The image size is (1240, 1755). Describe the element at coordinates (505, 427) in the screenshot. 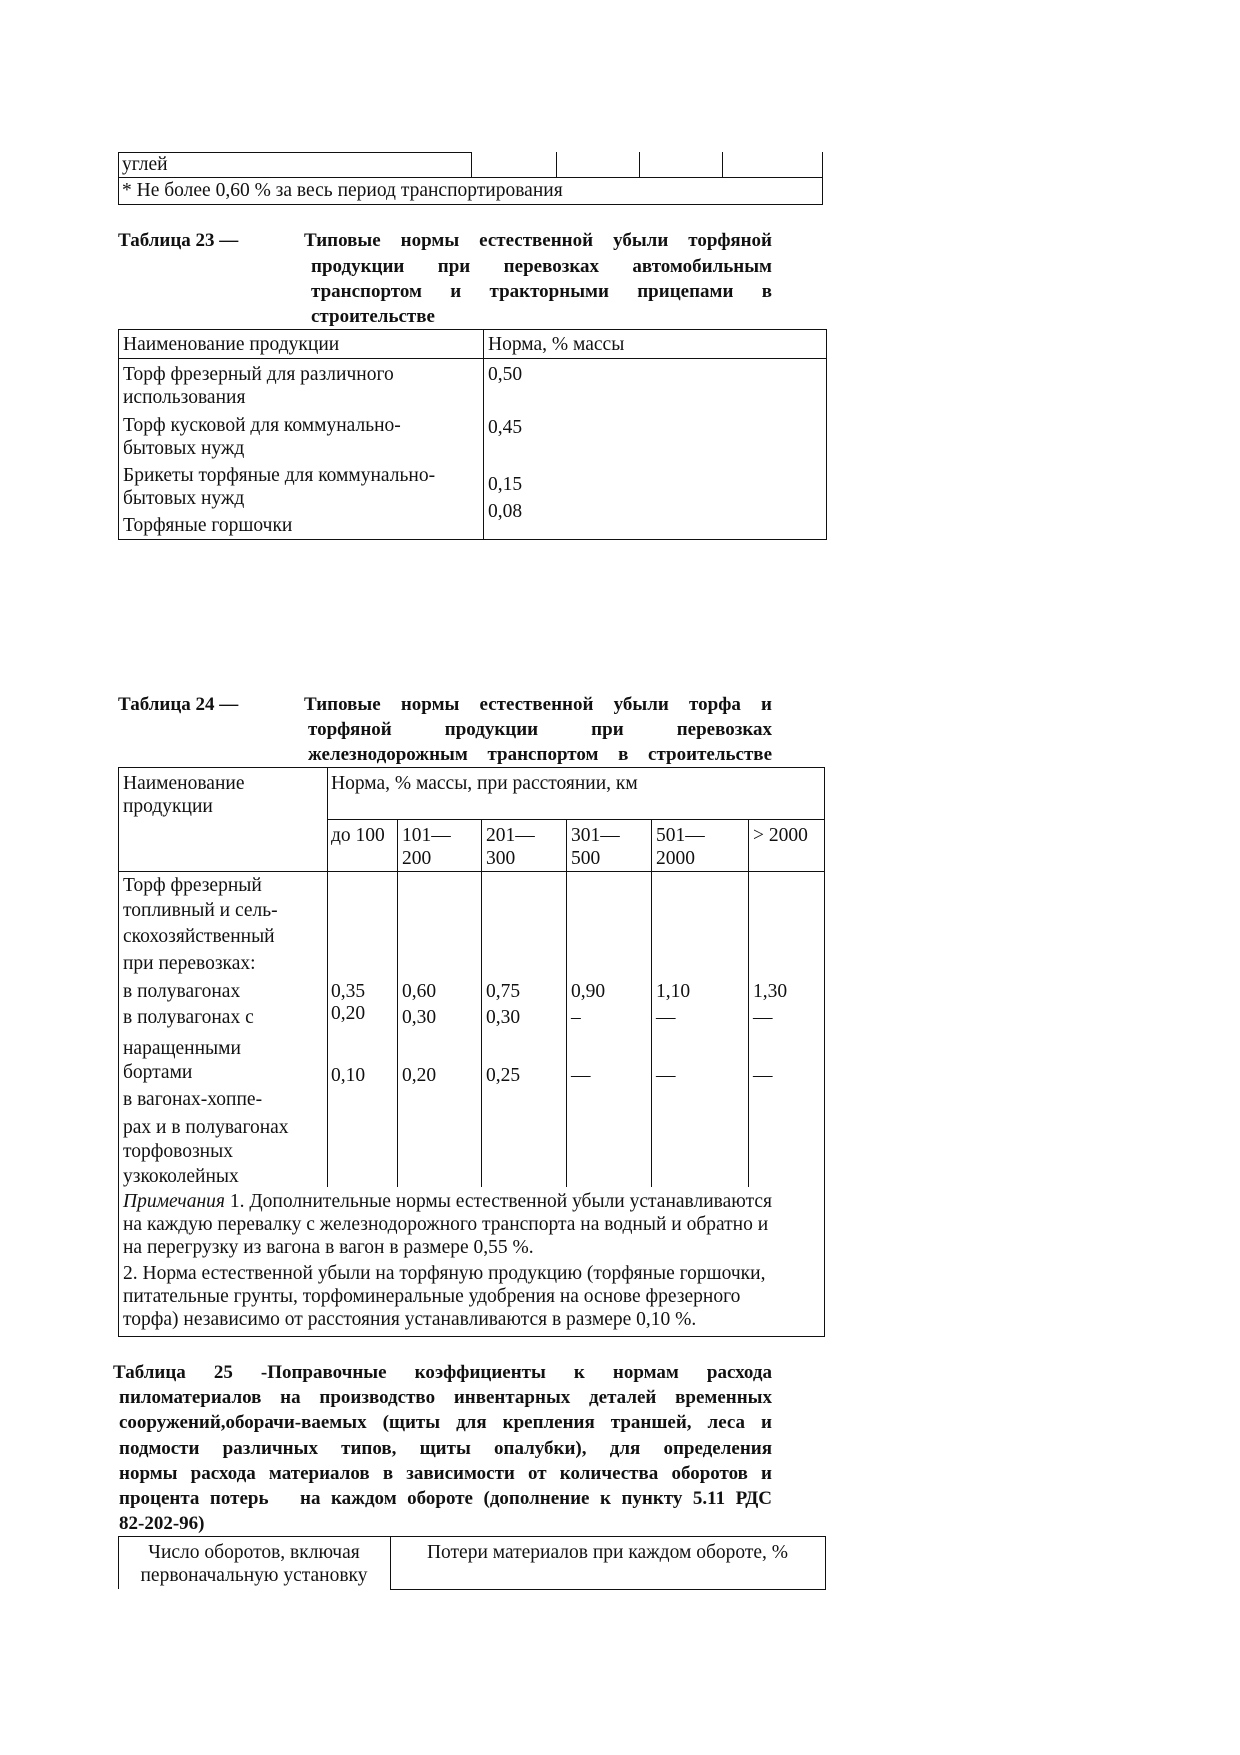

I see `value: 0,45` at that location.